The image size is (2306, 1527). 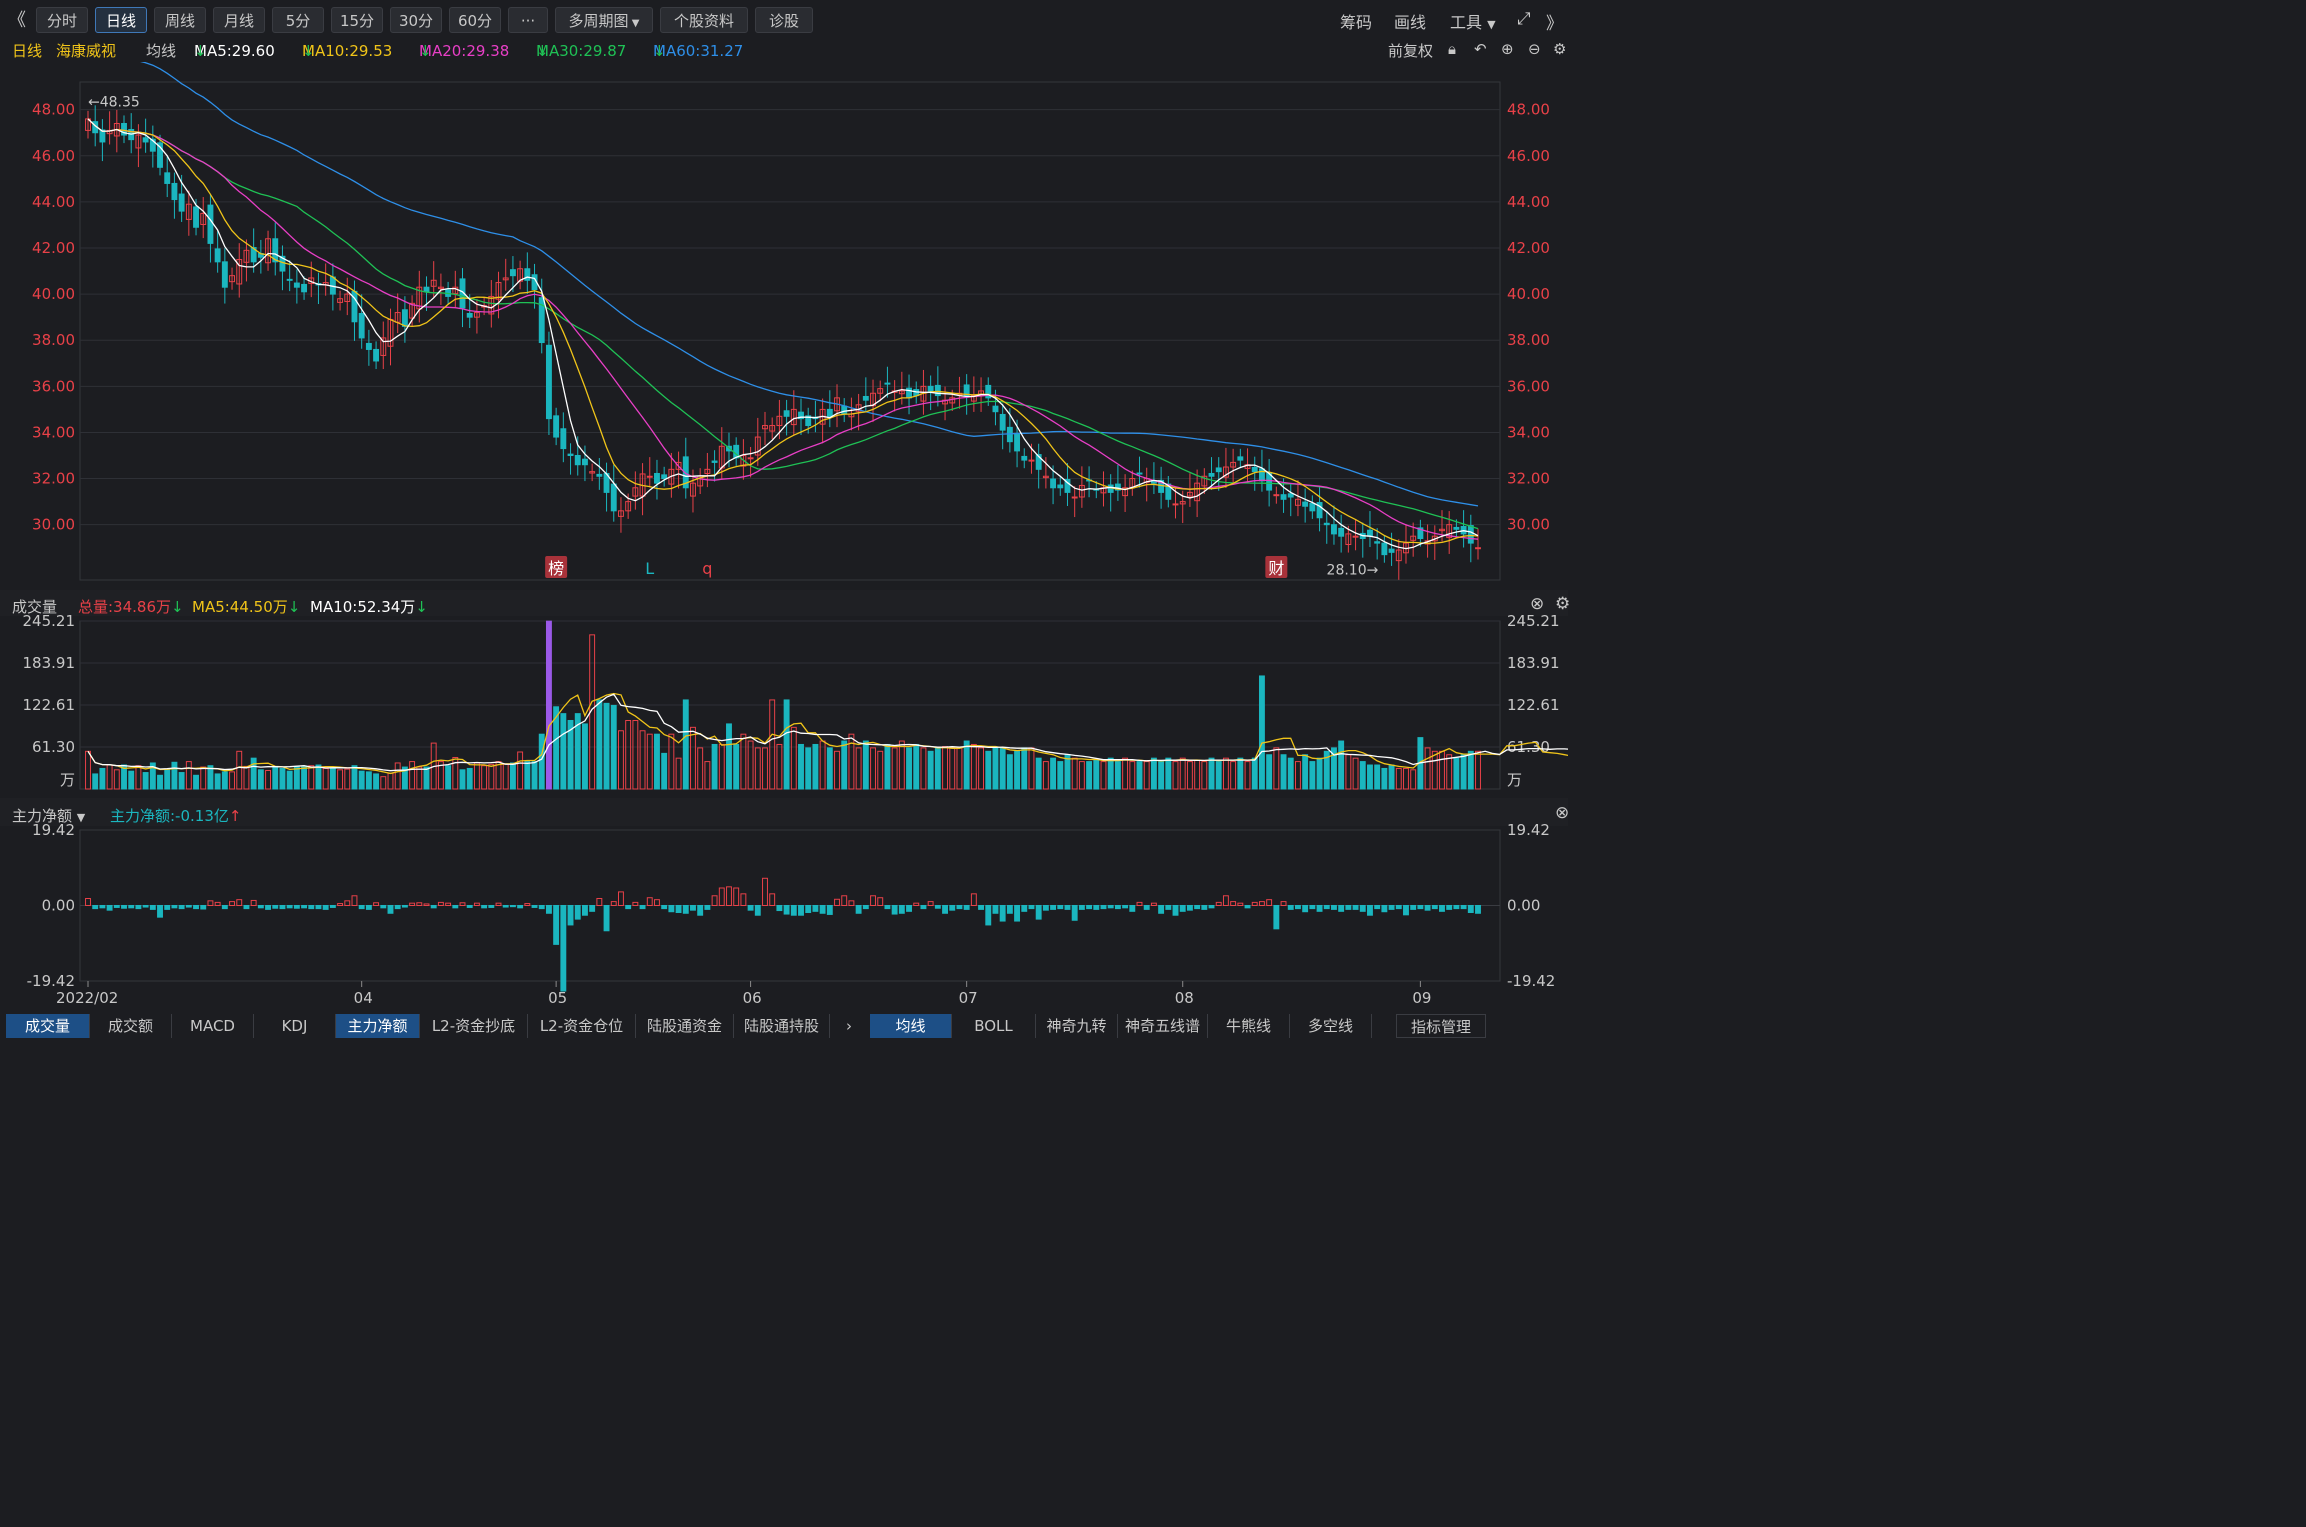 What do you see at coordinates (1249, 1026) in the screenshot?
I see `overlay-tab-4: 牛熊线` at bounding box center [1249, 1026].